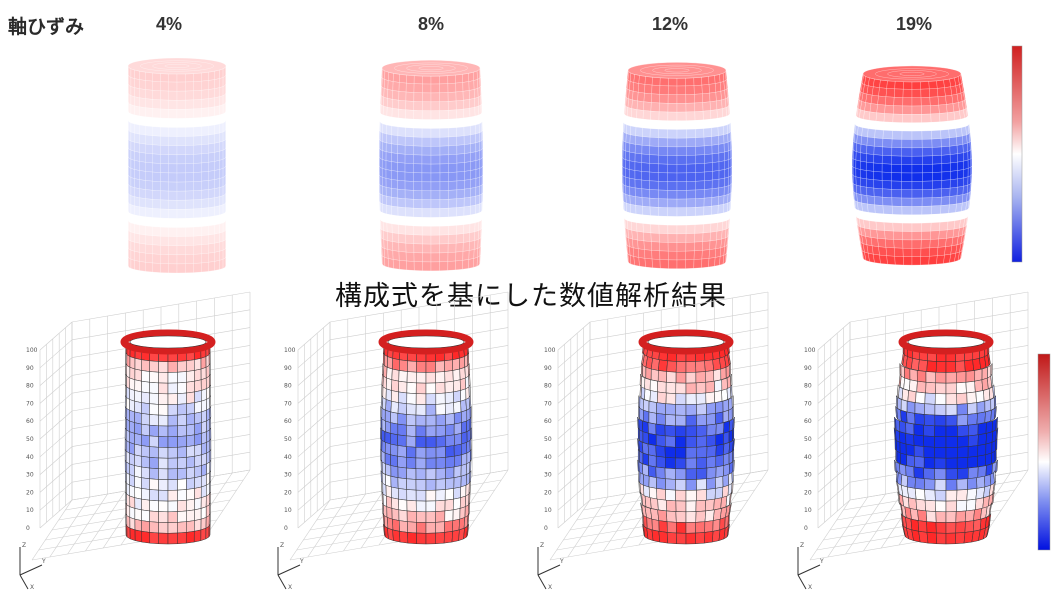 The image size is (1055, 600). I want to click on axis-z-label: Z, so click(24, 545).